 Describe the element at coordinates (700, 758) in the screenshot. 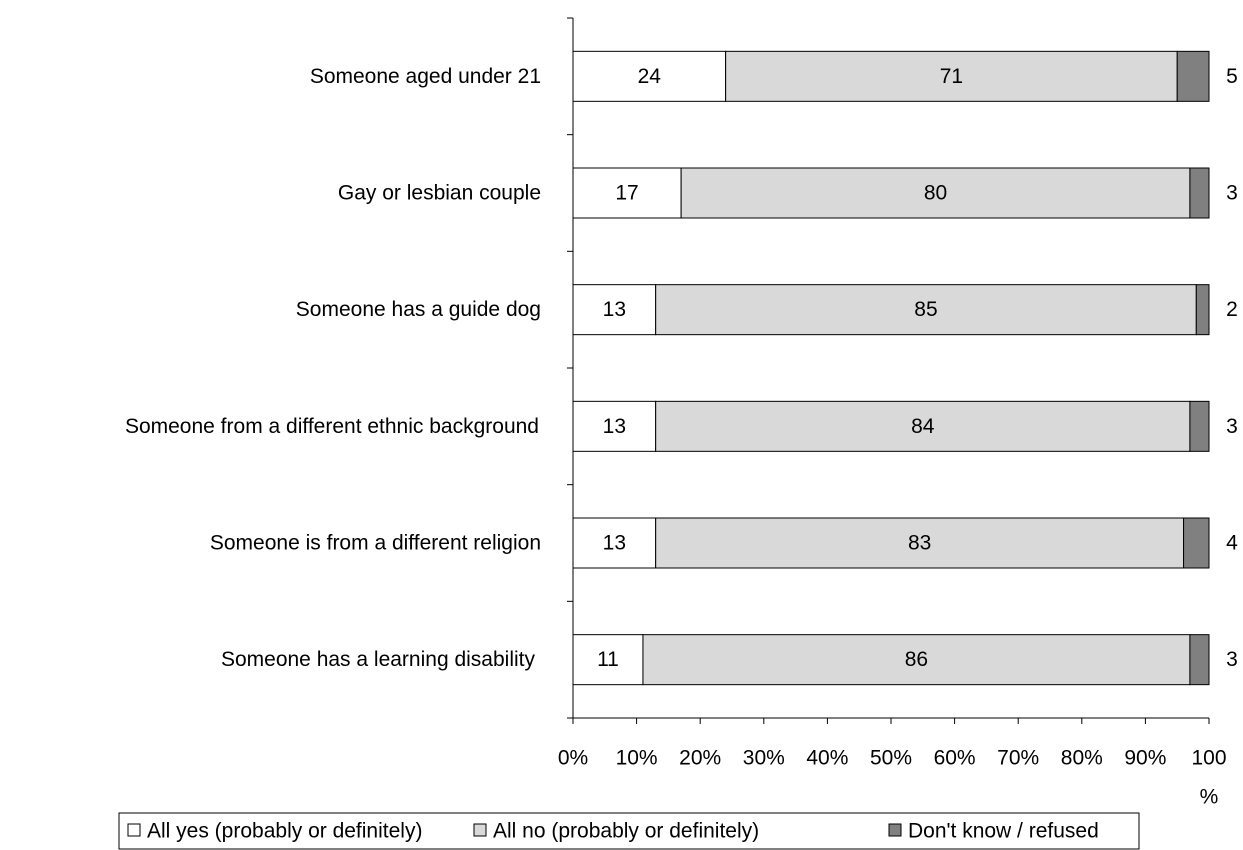

I see `x-tick-label: 20%` at that location.